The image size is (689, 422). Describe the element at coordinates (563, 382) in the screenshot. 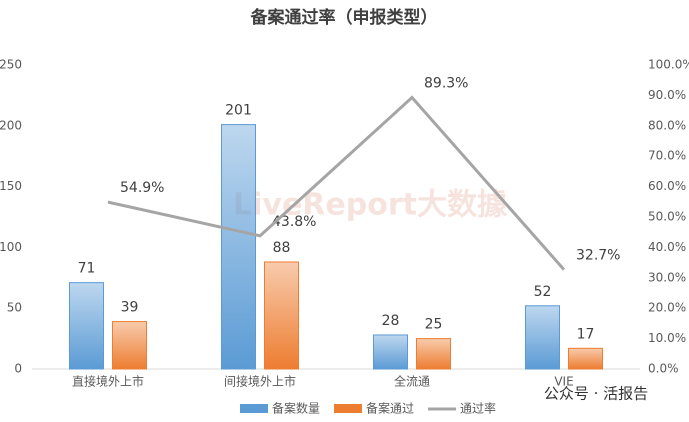

I see `x-tick-label: VIE` at that location.